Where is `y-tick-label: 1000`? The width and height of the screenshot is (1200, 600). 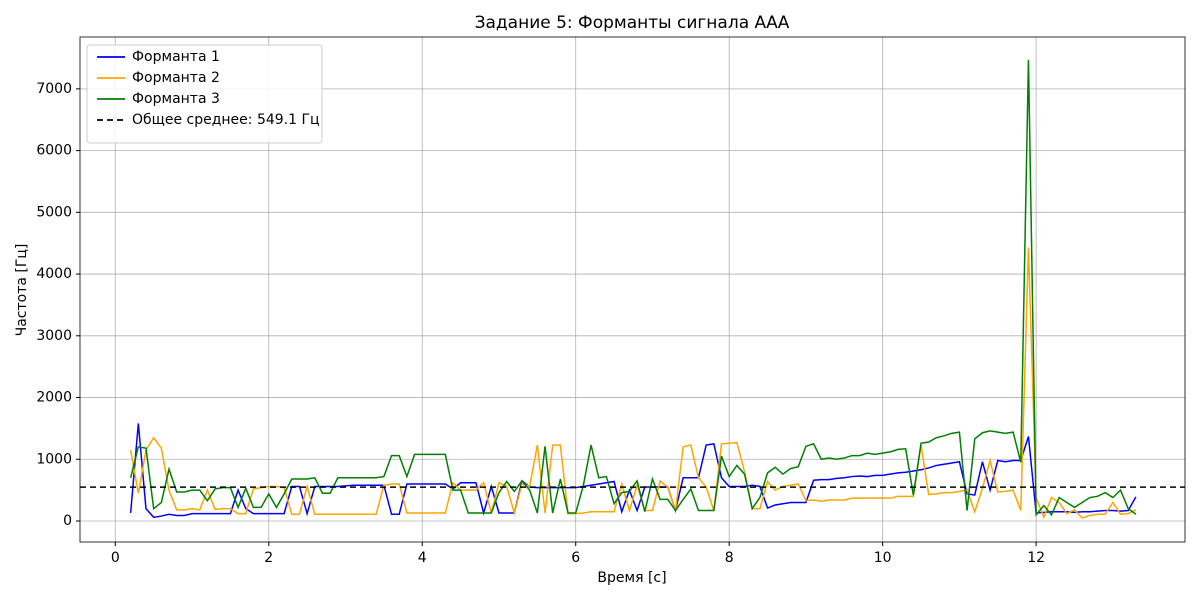 y-tick-label: 1000 is located at coordinates (54, 459).